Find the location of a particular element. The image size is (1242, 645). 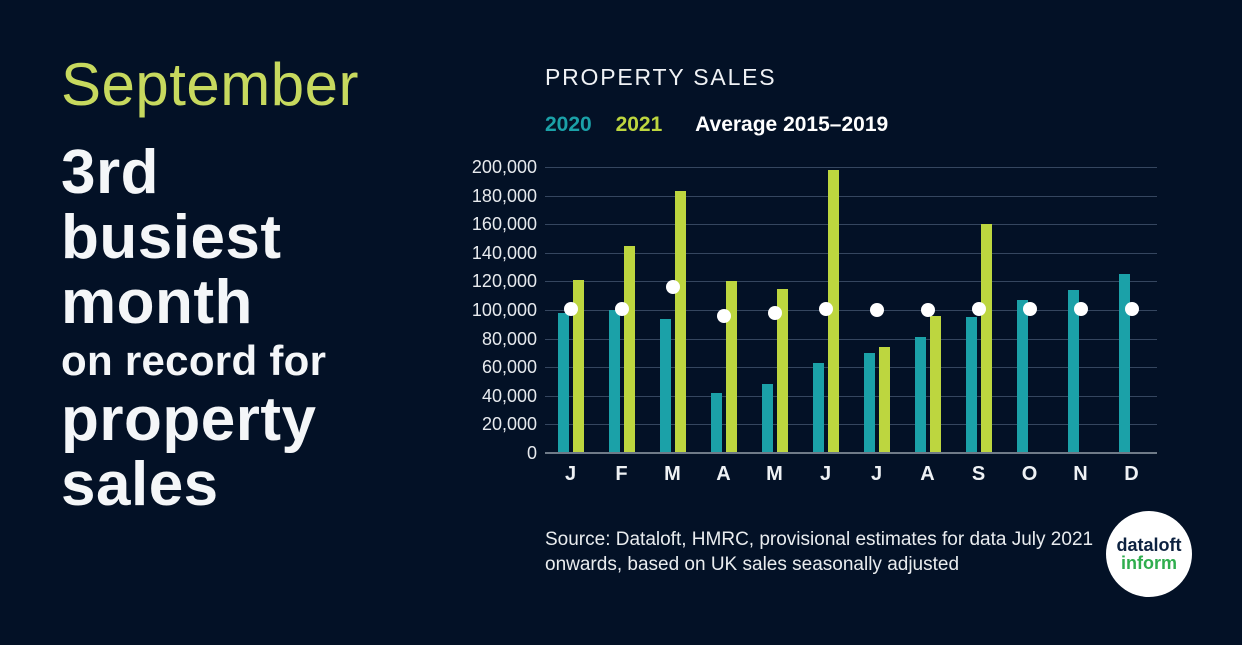

headline-line-sales: sales is located at coordinates (140, 484).